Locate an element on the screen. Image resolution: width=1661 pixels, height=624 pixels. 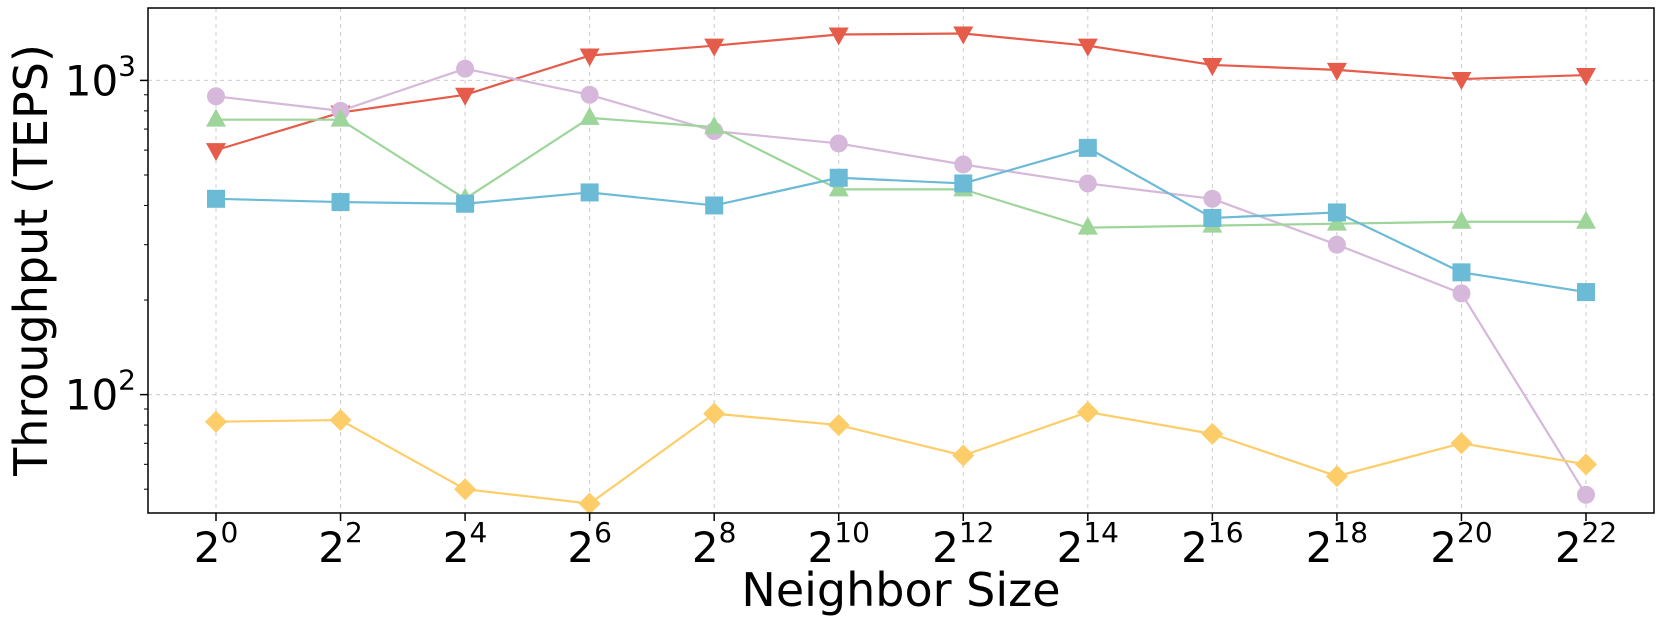
x-tick-label: 20 is located at coordinates (216, 544).